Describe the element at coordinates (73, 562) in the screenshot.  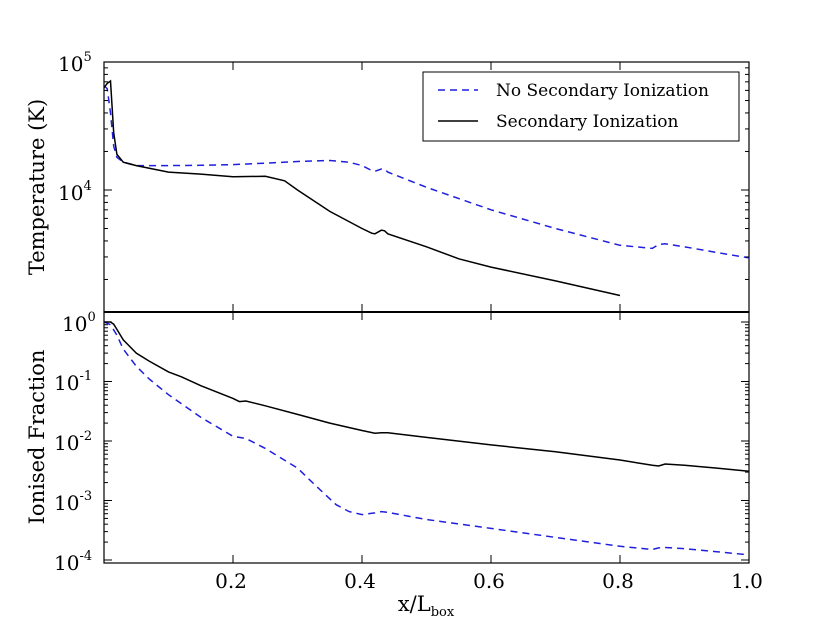
I see `bottom-ytick-label-1e-4: 10⁻⁴` at that location.